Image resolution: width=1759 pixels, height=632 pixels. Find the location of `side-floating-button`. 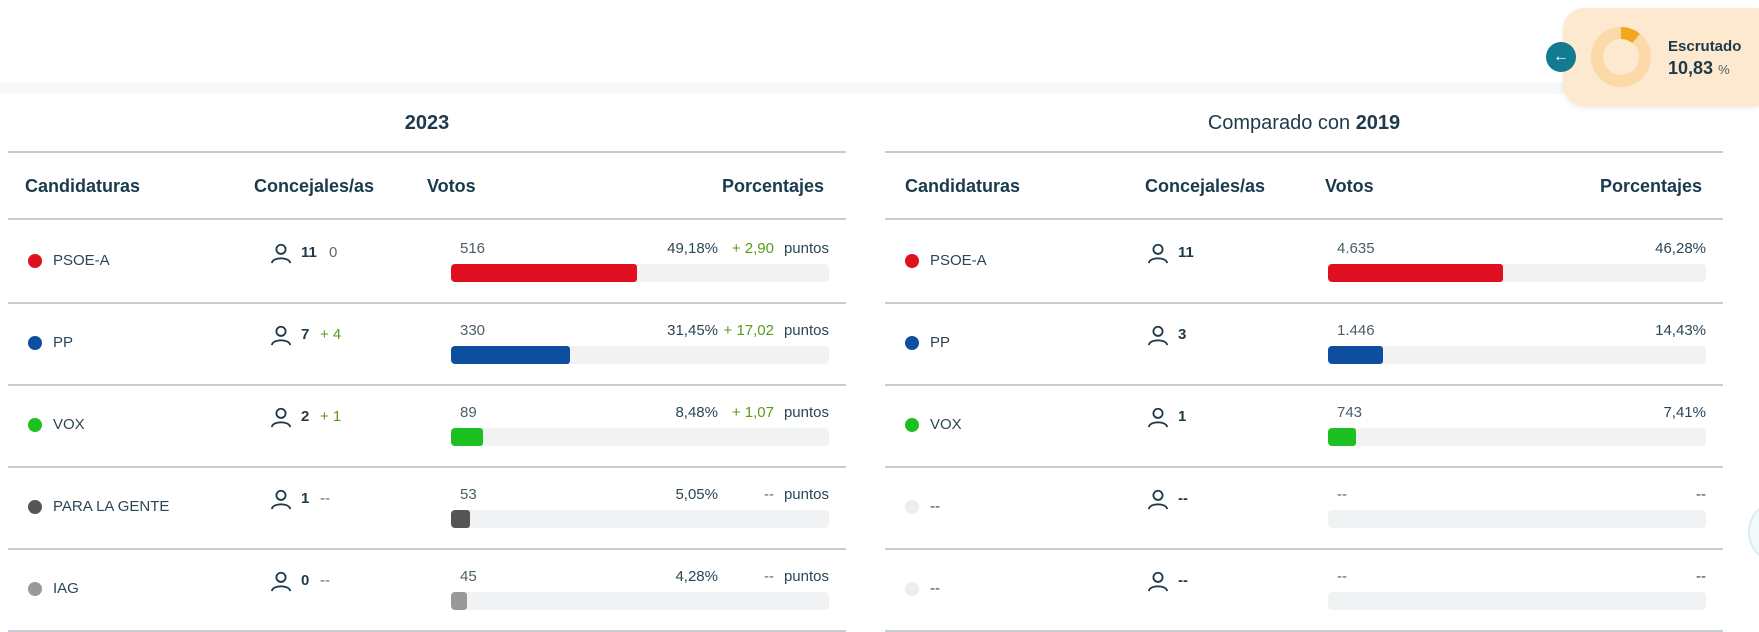

side-floating-button is located at coordinates (1753, 532).